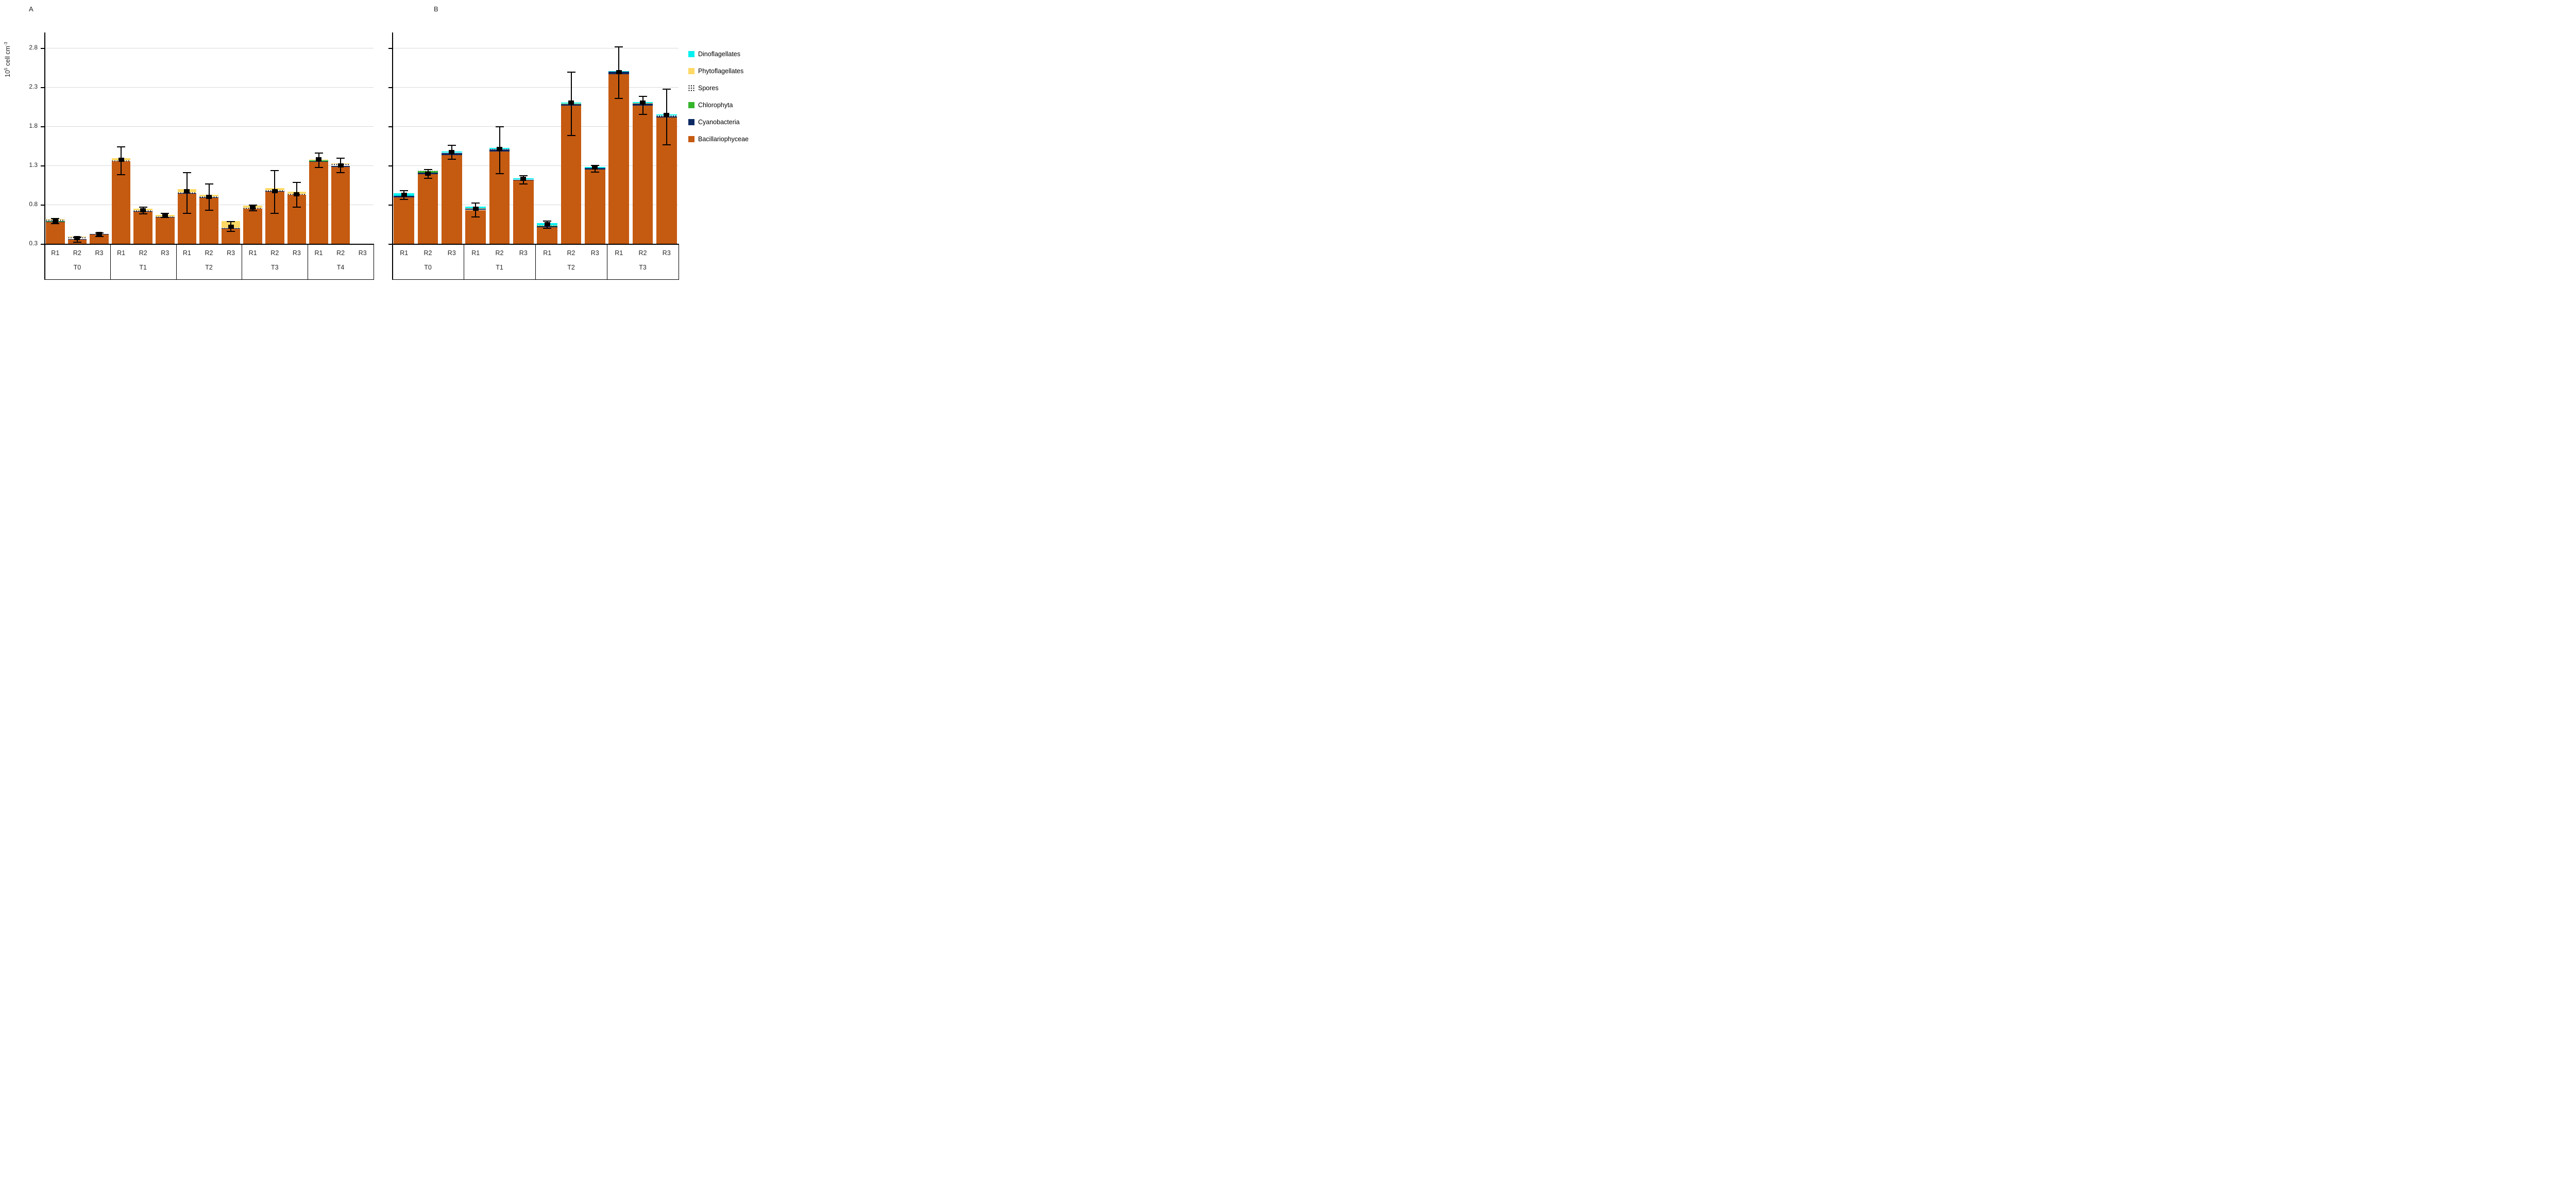 This screenshot has height=1177, width=2576. Describe the element at coordinates (691, 54) in the screenshot. I see `legend-swatch-dinoflagellates-icon` at that location.